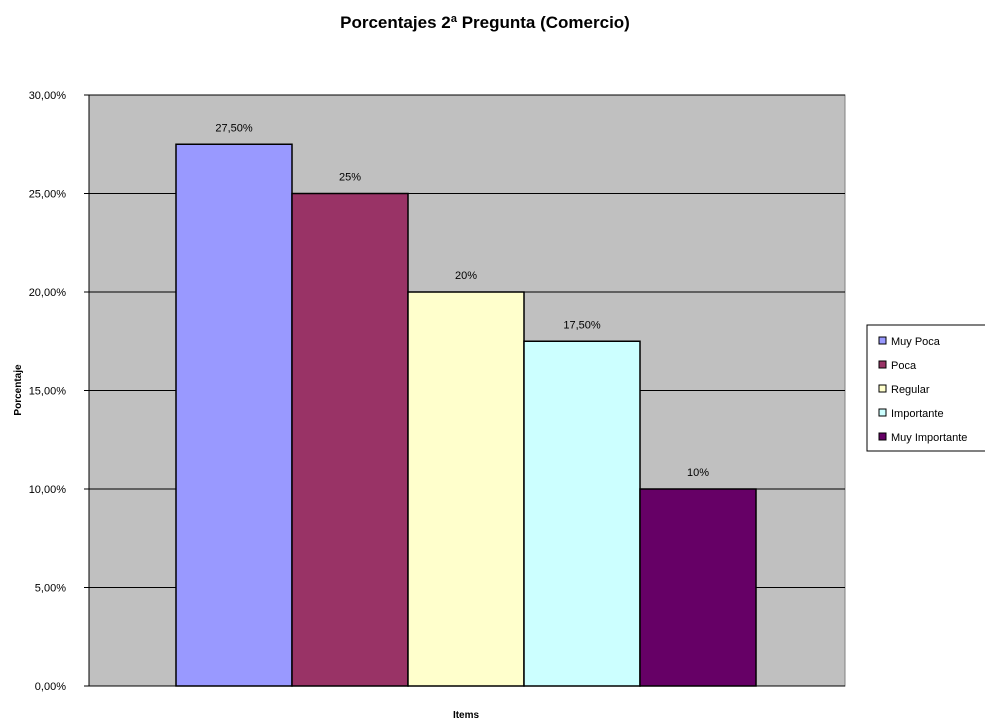 This screenshot has height=719, width=985. I want to click on data-label: 27,50%, so click(234, 128).